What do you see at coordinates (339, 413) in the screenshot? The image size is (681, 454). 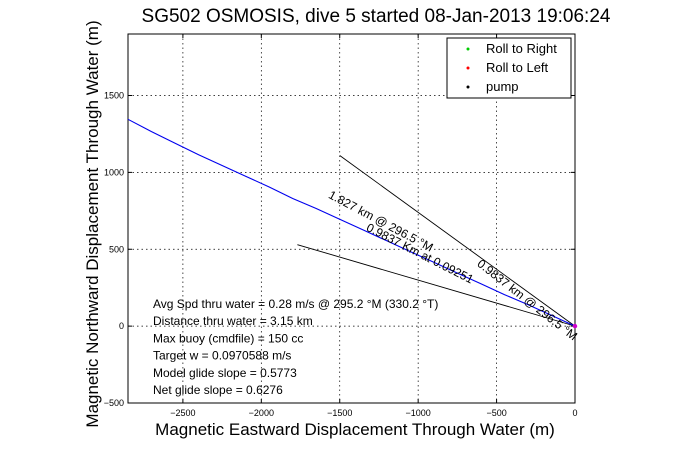 I see `x-tick-label: −1500` at bounding box center [339, 413].